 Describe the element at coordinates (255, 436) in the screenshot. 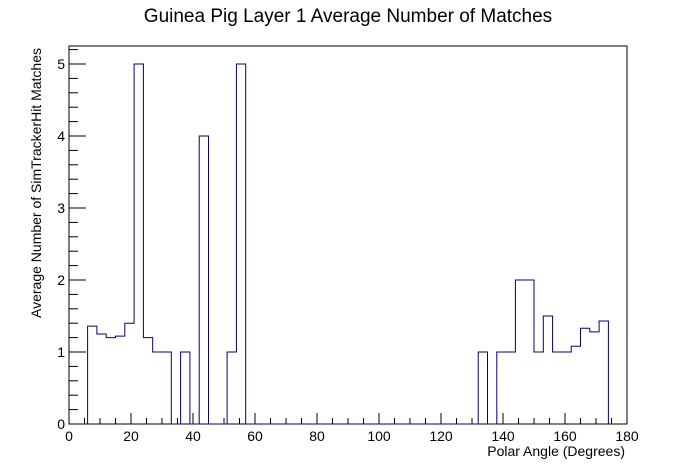

I see `x-tick-label: 60` at that location.